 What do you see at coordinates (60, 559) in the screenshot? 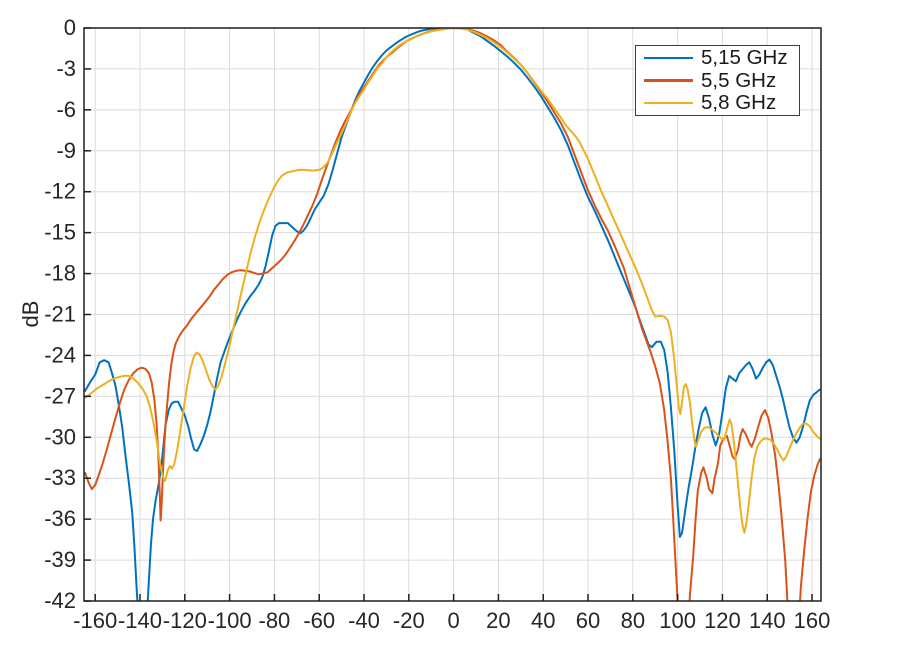
I see `y-tick-label: -39` at bounding box center [60, 559].